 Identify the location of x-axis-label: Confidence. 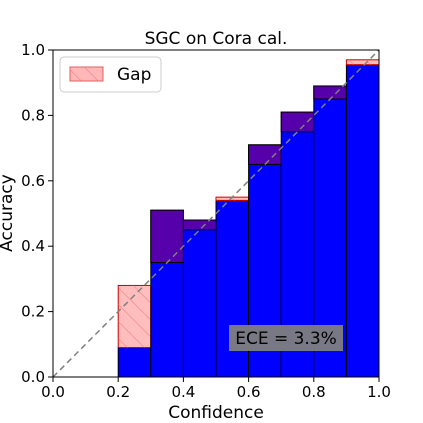
(216, 413).